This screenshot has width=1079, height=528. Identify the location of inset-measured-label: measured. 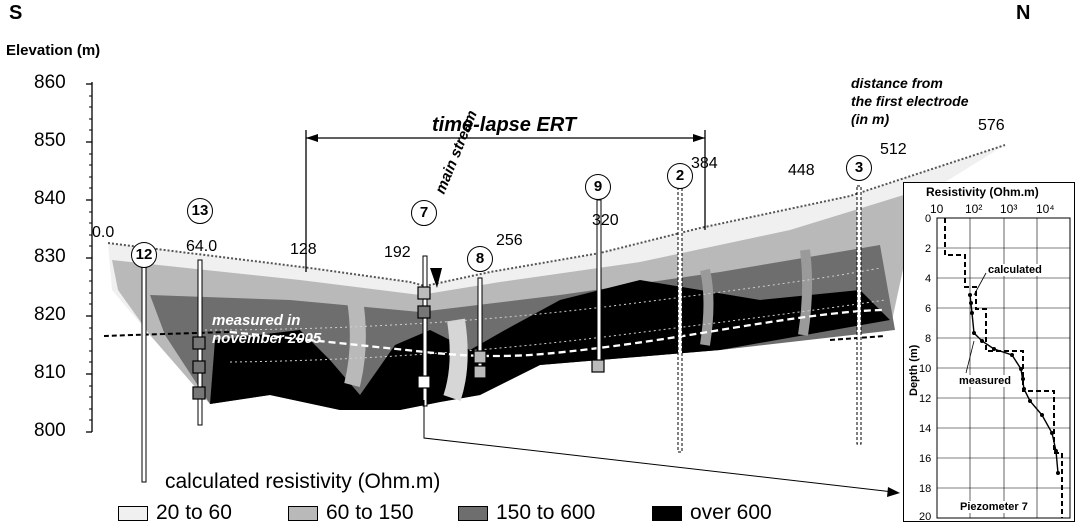
(985, 381).